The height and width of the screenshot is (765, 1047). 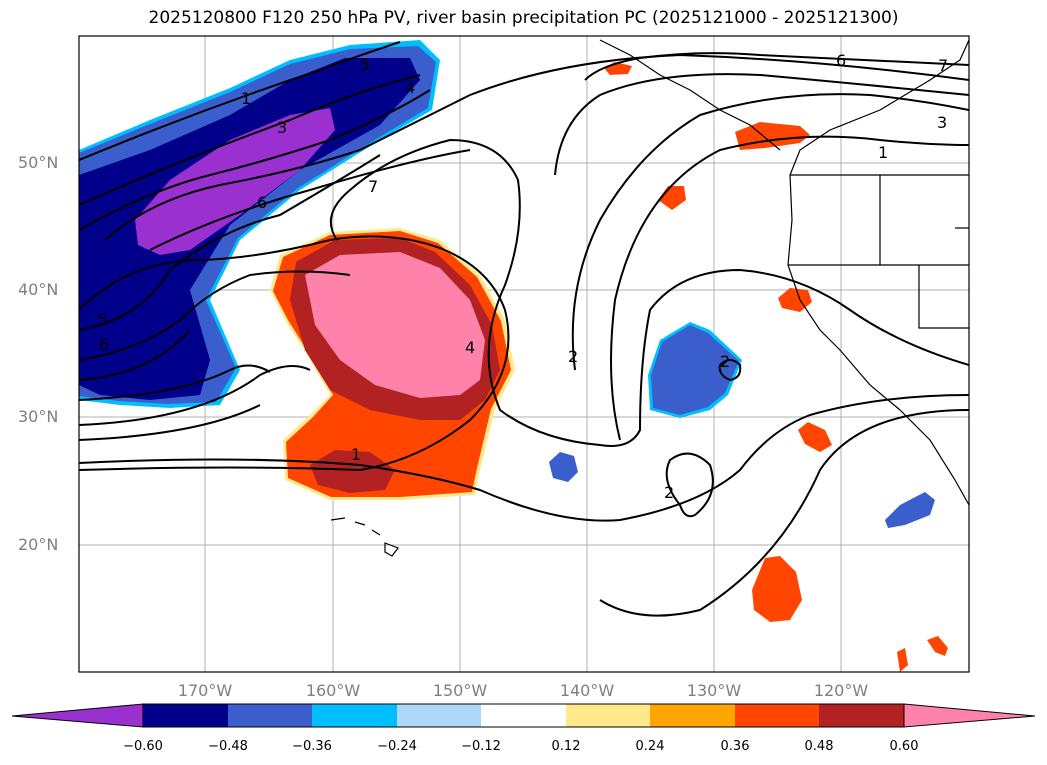 What do you see at coordinates (735, 746) in the screenshot?
I see `colorbar-tick-label: 0.36` at bounding box center [735, 746].